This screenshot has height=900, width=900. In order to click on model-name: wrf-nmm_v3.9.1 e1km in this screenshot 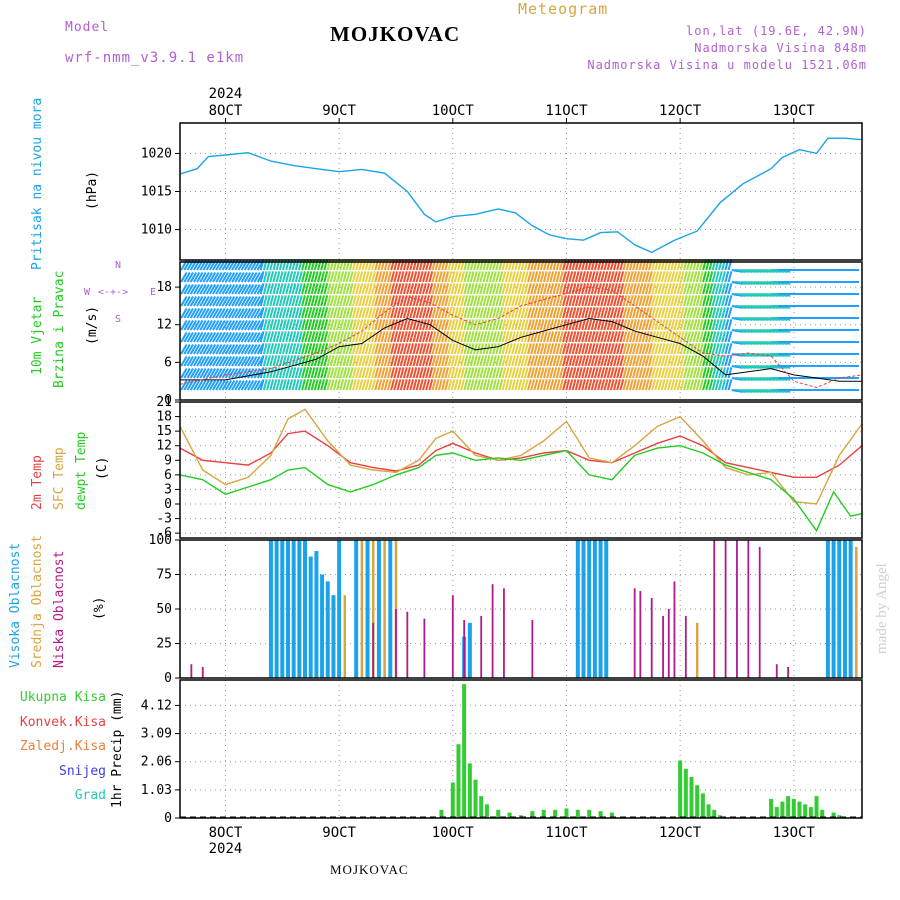, I will do `click(155, 58)`.